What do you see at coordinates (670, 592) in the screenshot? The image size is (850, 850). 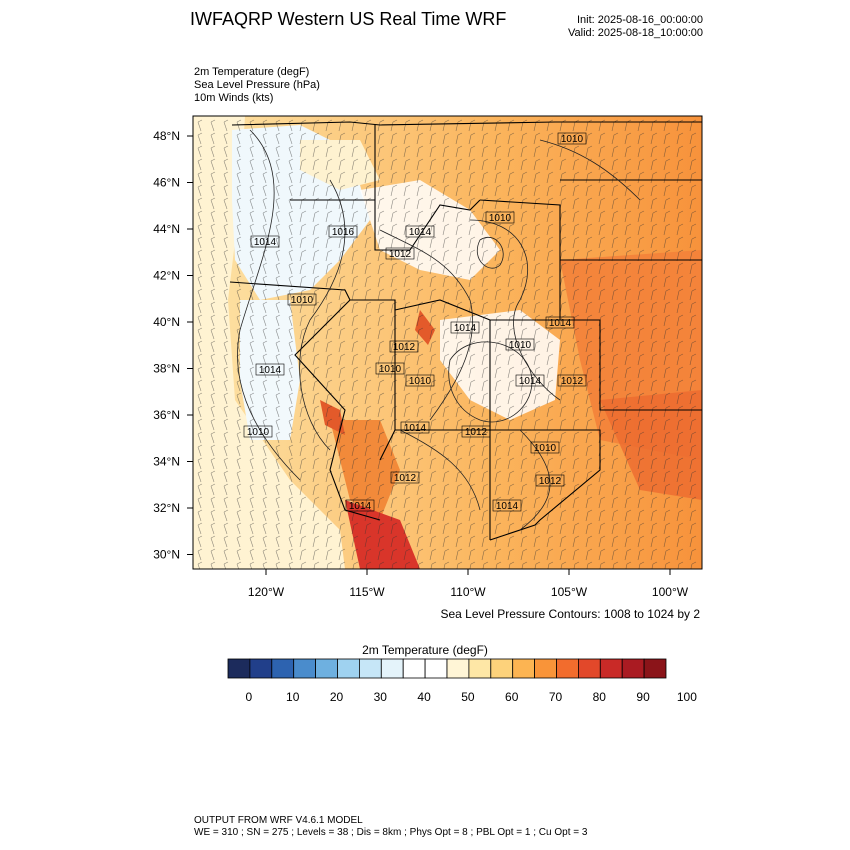 I see `lon-tick-label: 100°W` at bounding box center [670, 592].